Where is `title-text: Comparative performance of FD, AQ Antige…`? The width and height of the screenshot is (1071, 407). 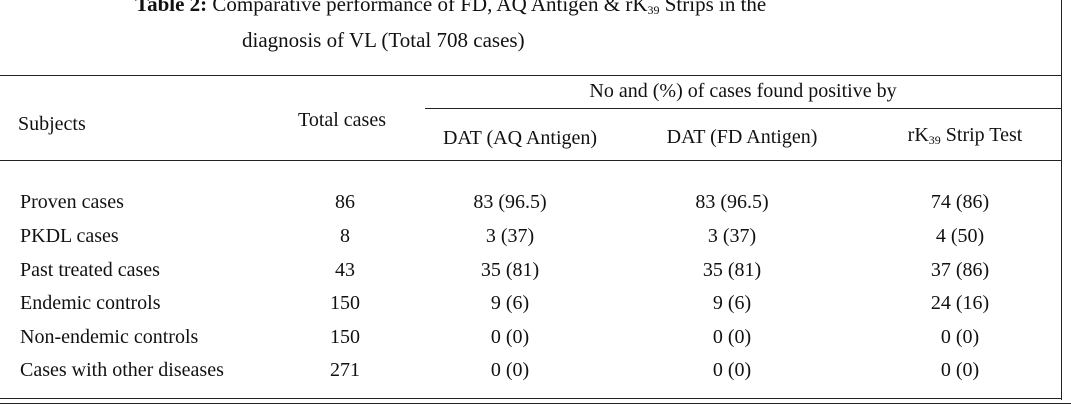
title-text: Comparative performance of FD, AQ Antige… is located at coordinates (430, 8).